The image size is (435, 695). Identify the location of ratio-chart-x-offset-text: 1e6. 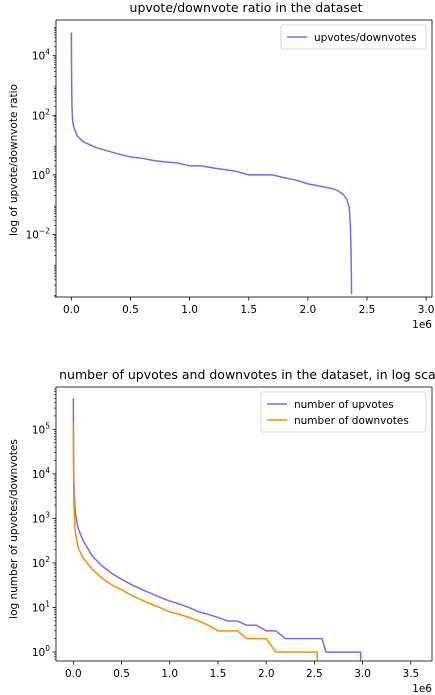
(422, 325).